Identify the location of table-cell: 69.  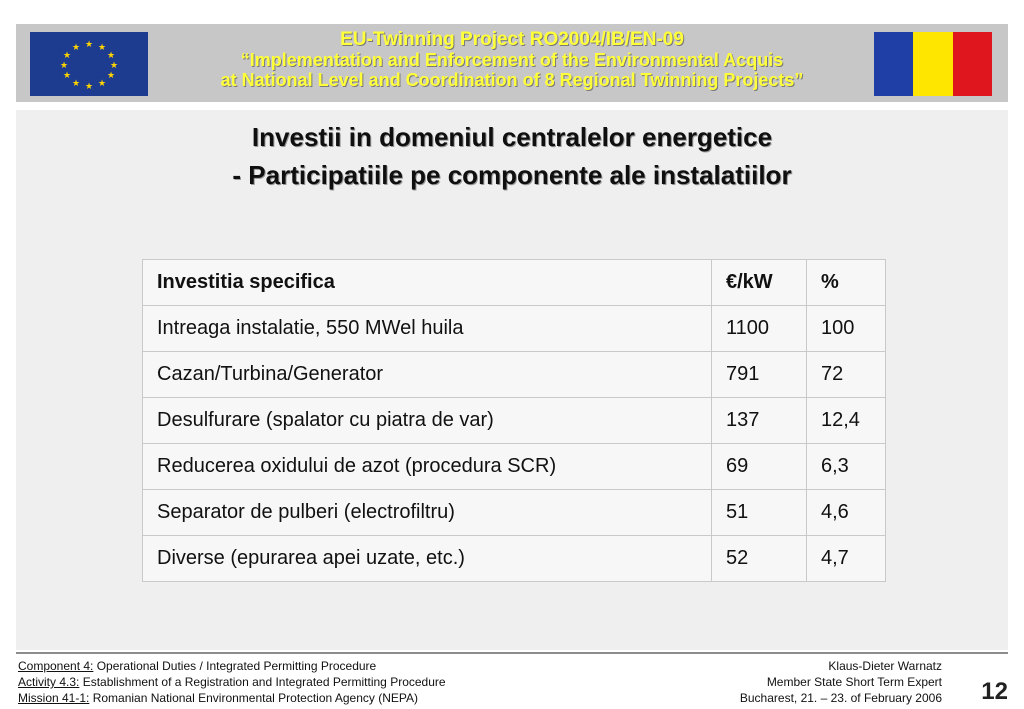
(759, 466).